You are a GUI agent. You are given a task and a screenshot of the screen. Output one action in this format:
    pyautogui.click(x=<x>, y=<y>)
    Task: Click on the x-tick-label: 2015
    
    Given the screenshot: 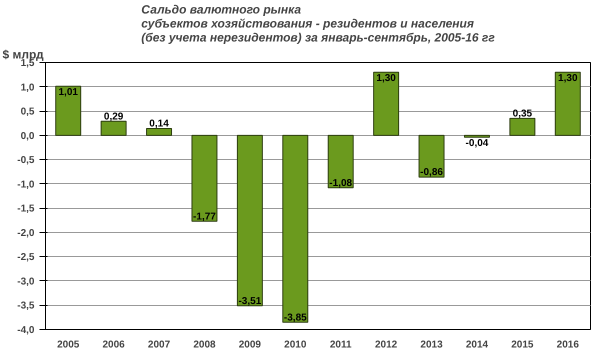 What is the action you would take?
    pyautogui.click(x=522, y=345)
    